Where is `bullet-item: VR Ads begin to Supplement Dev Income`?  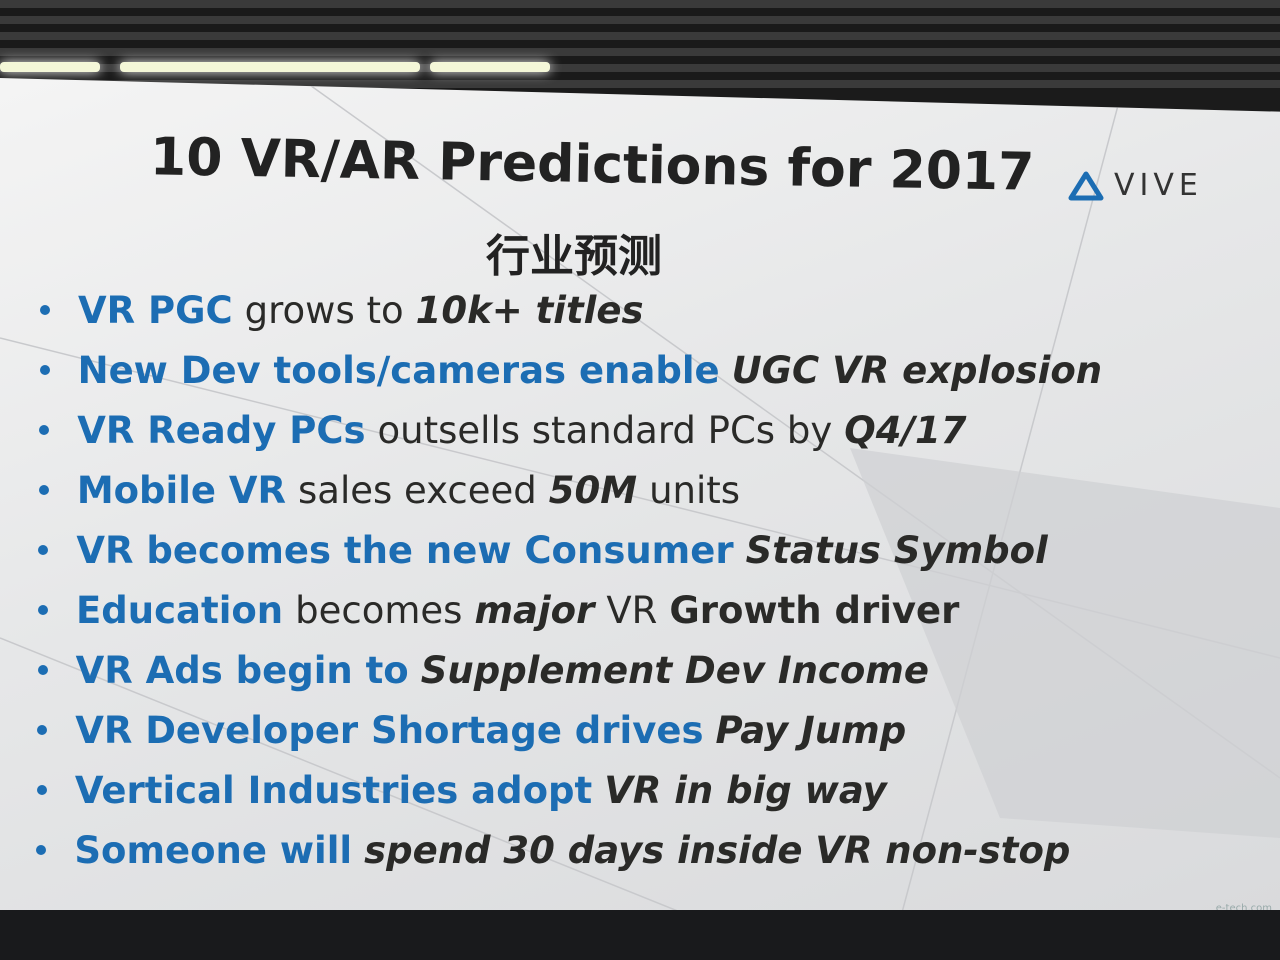
bullet-item: VR Ads begin to Supplement Dev Income is located at coordinates (576, 670).